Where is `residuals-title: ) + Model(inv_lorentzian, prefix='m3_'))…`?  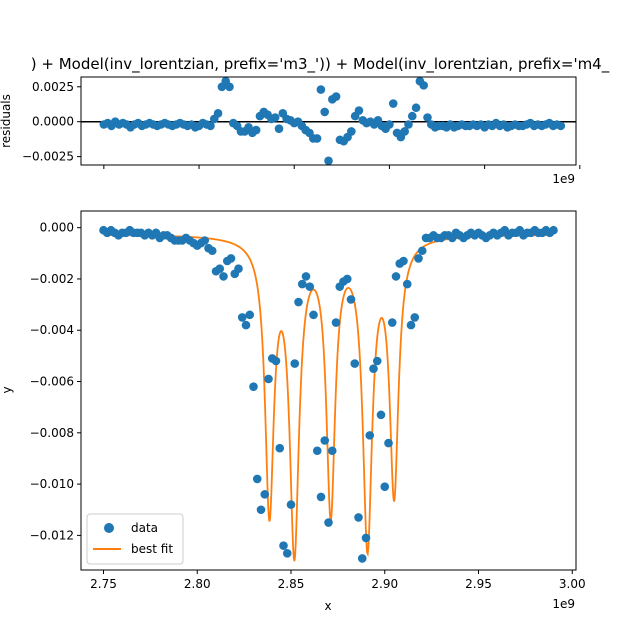 residuals-title: ) + Model(inv_lorentzian, prefix='m3_'))… is located at coordinates (320, 64).